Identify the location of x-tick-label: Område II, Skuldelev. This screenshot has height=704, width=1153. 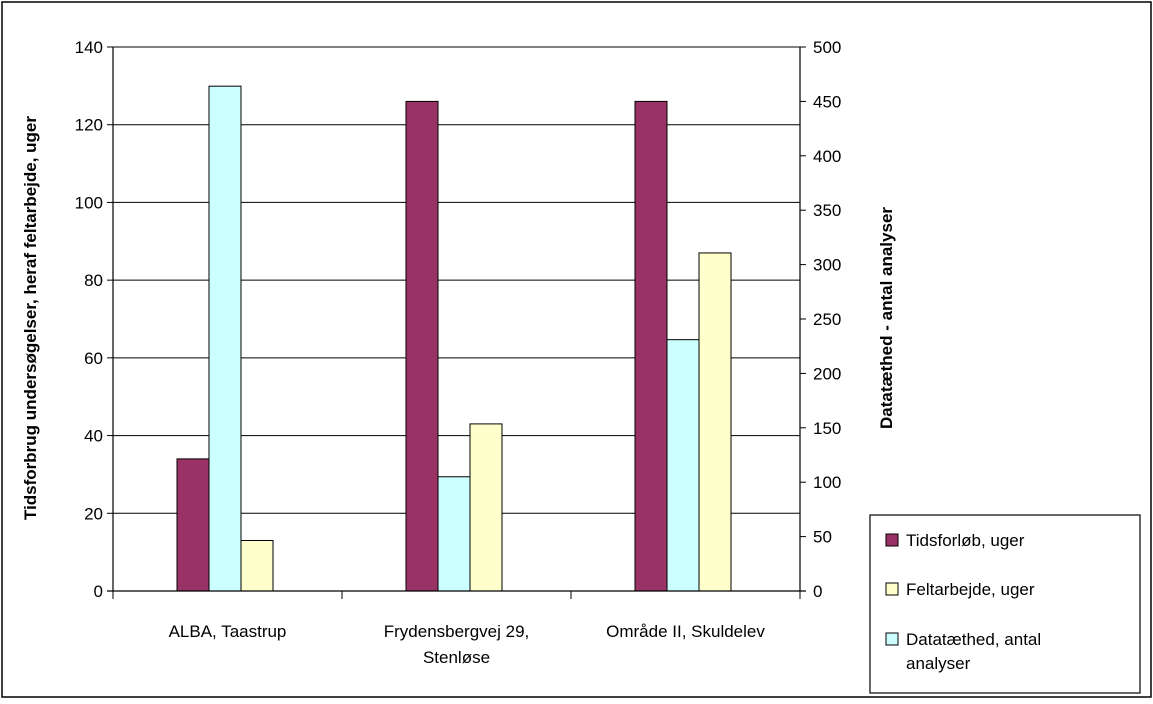
(685, 631).